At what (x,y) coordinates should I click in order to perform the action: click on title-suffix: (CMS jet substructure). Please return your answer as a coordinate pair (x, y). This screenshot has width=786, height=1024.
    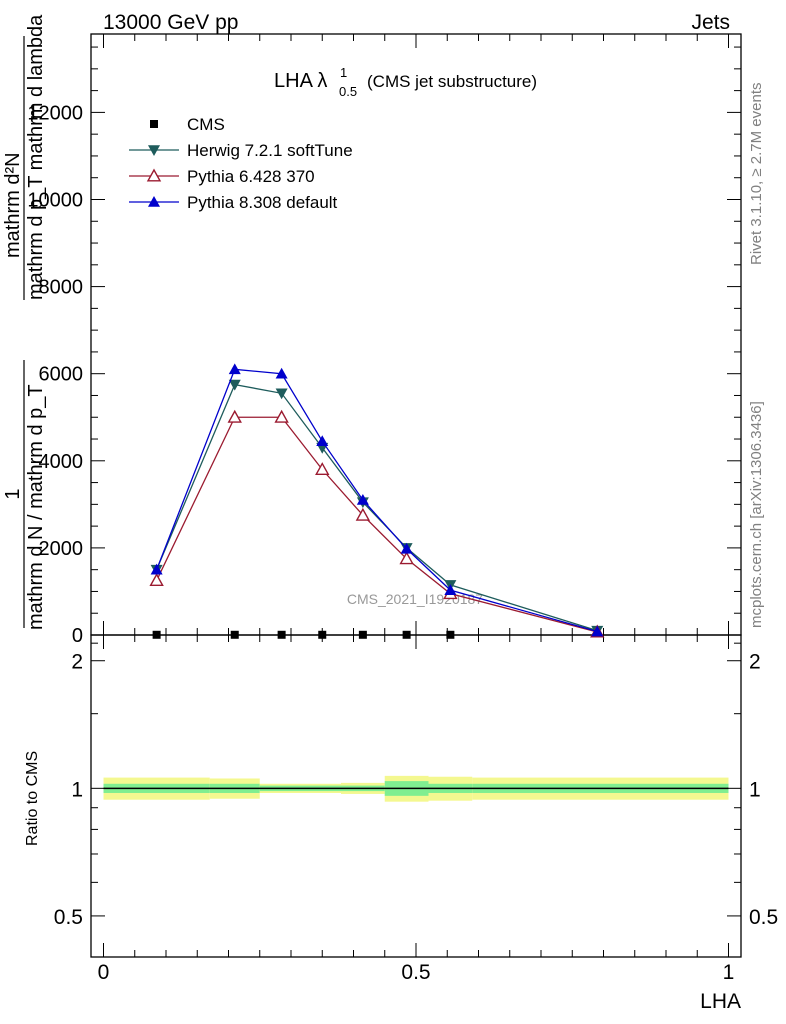
    Looking at the image, I should click on (452, 81).